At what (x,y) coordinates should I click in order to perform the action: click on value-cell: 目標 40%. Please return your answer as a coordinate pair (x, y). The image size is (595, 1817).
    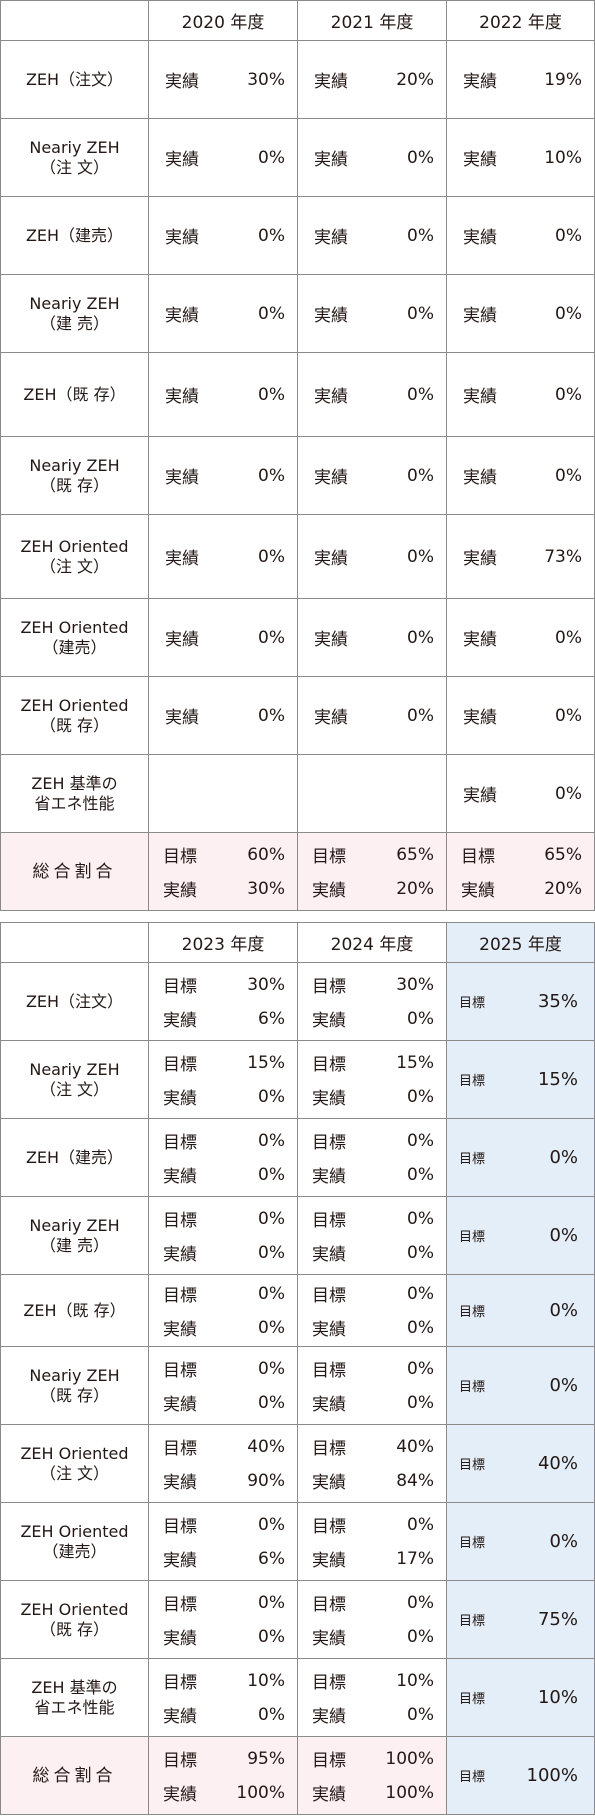
    Looking at the image, I should click on (520, 1463).